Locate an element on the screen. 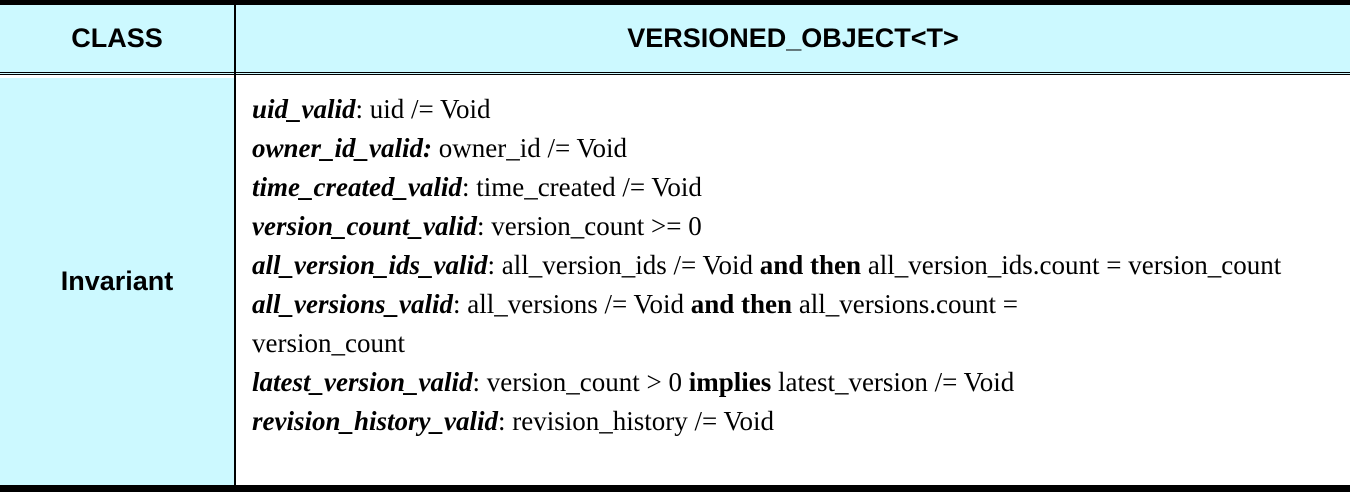  invariant-expression: all_versions.count = is located at coordinates (905, 304).